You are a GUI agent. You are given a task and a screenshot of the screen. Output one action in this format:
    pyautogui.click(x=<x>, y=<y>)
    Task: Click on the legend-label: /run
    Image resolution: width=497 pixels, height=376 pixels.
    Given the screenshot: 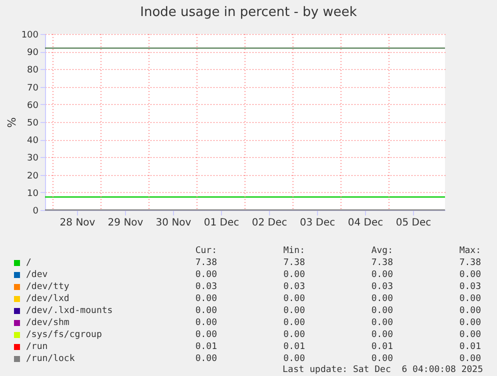 What is the action you would take?
    pyautogui.click(x=37, y=347)
    